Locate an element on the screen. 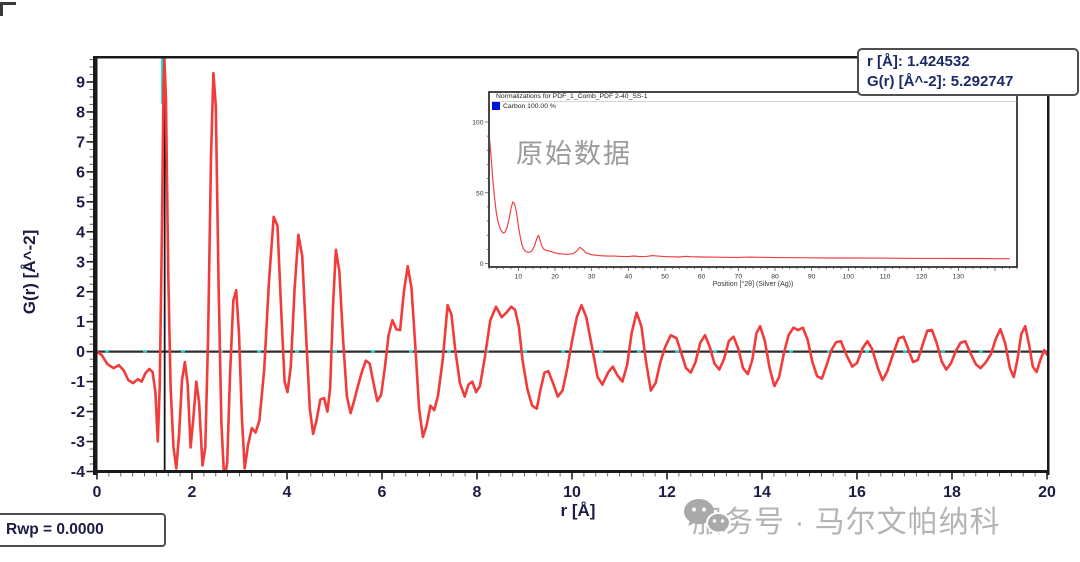  svg-text: 5 is located at coordinates (80, 202).